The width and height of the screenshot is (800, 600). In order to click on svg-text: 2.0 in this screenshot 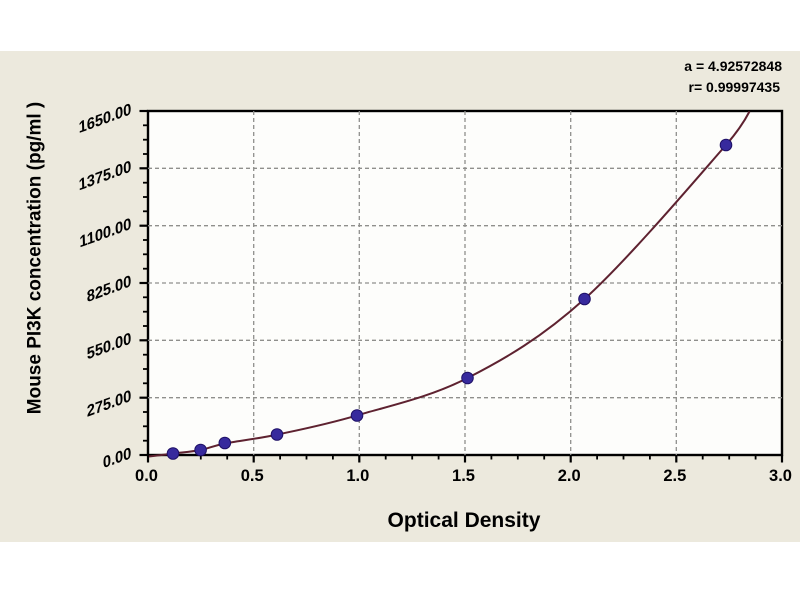, I will do `click(569, 476)`.